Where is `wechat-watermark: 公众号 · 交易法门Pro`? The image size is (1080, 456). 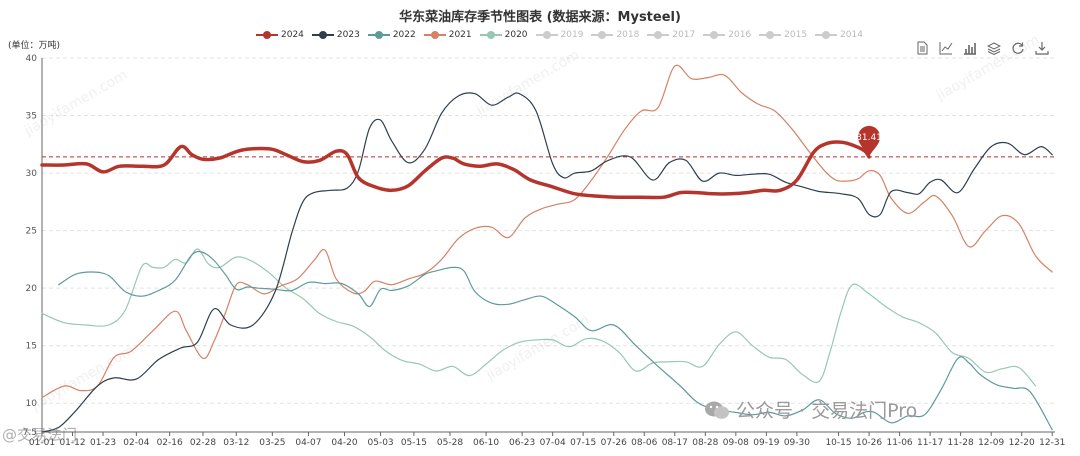
wechat-watermark: 公众号 · 交易法门Pro is located at coordinates (810, 409).